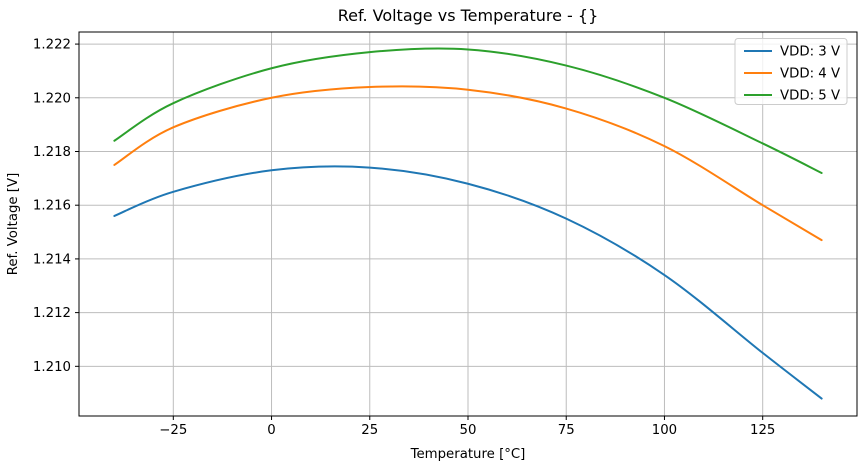 The height and width of the screenshot is (470, 864). Describe the element at coordinates (52, 206) in the screenshot. I see `y-tick-label: 1.216` at that location.